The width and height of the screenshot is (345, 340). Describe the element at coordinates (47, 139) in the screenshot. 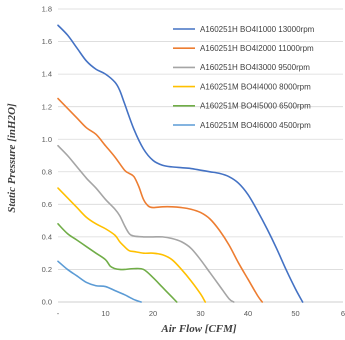

I see `y-tick-label: 1.0` at that location.